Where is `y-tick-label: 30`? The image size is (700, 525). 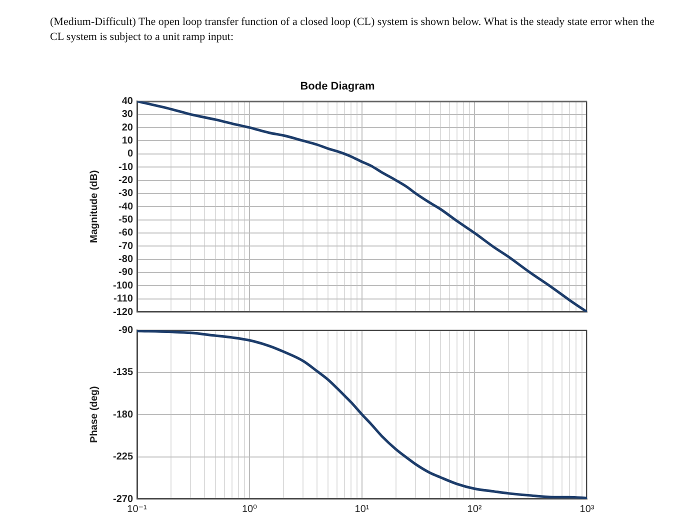 y-tick-label: 30 is located at coordinates (128, 114).